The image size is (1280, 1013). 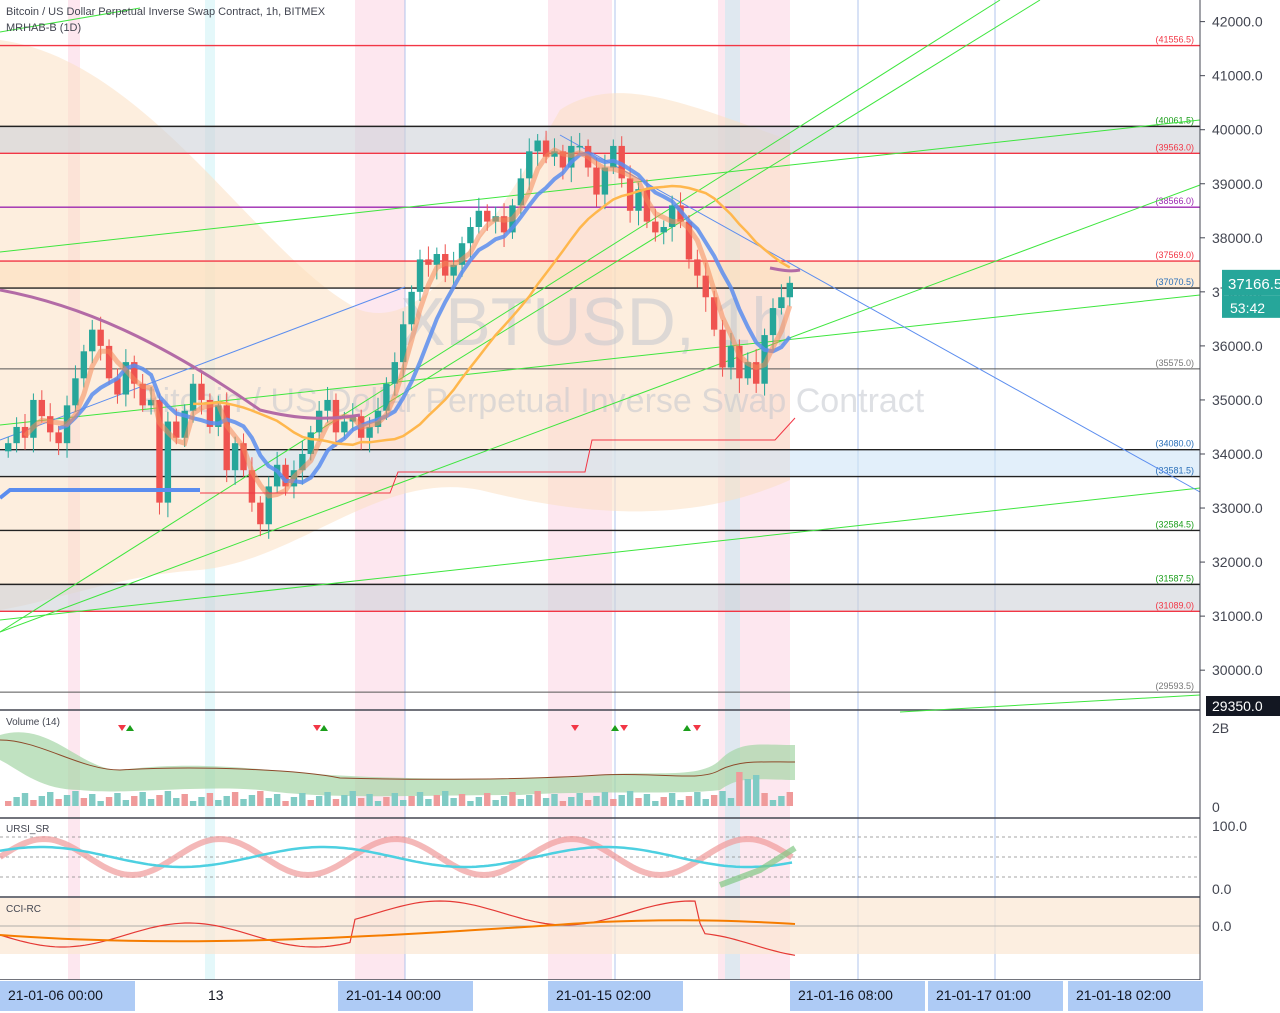 I want to click on time-label: 13, so click(x=216, y=995).